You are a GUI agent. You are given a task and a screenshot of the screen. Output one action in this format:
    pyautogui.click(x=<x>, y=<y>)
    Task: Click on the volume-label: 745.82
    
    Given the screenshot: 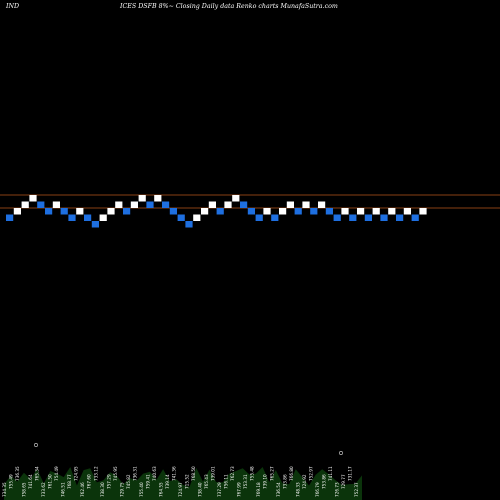 What is the action you would take?
    pyautogui.click(x=128, y=481)
    